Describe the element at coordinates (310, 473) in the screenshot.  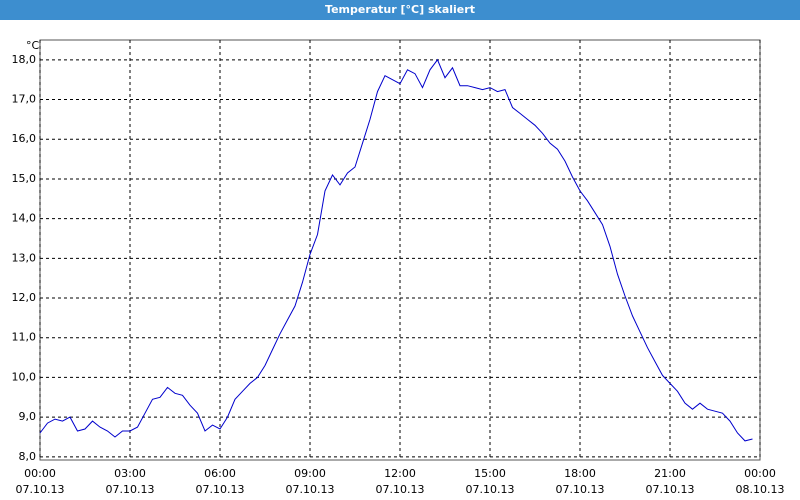
I see `x-tick-label: 09:00` at that location.